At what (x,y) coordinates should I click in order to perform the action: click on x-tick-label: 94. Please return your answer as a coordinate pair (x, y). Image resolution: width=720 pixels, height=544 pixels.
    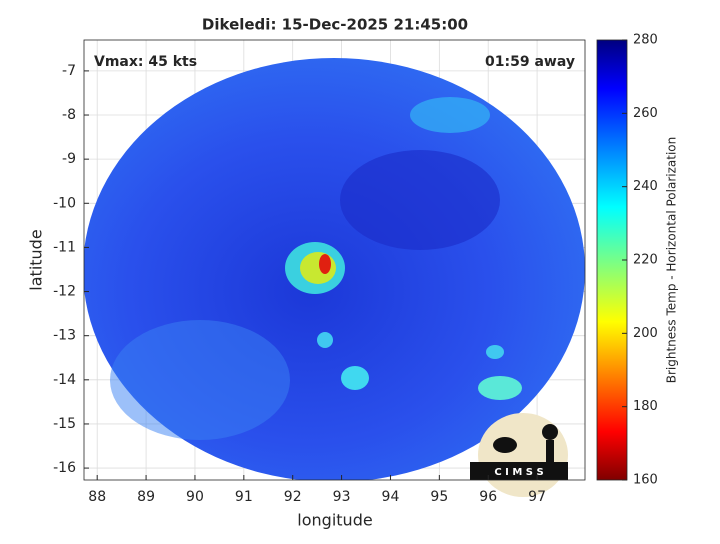
    Looking at the image, I should click on (391, 497).